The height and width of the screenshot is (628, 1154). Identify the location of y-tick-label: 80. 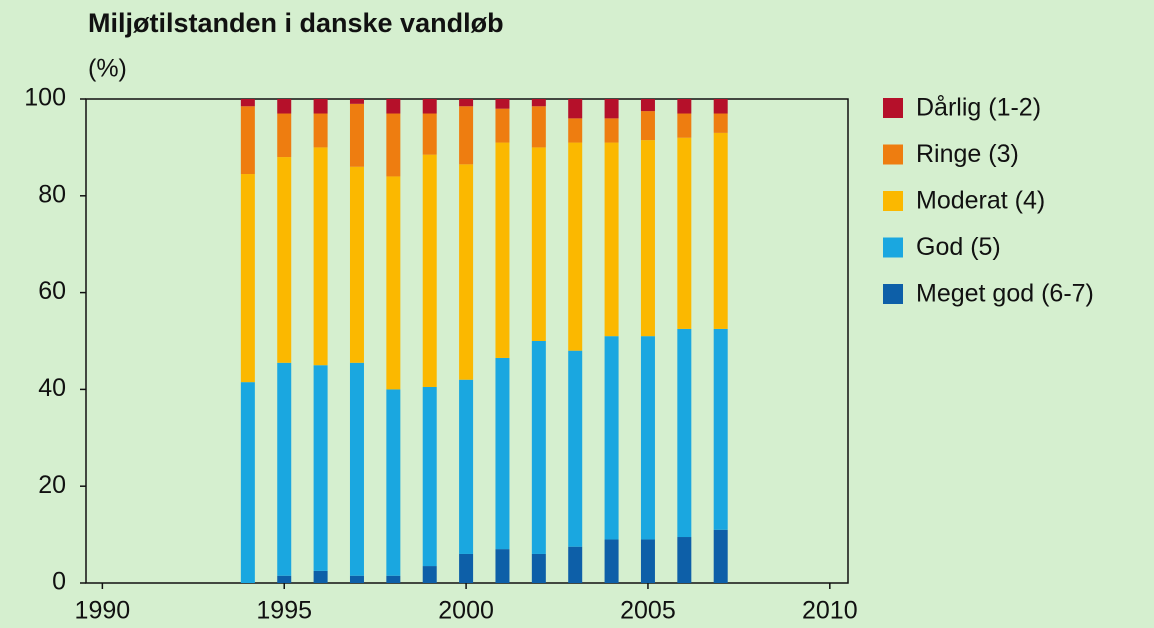
(52, 194).